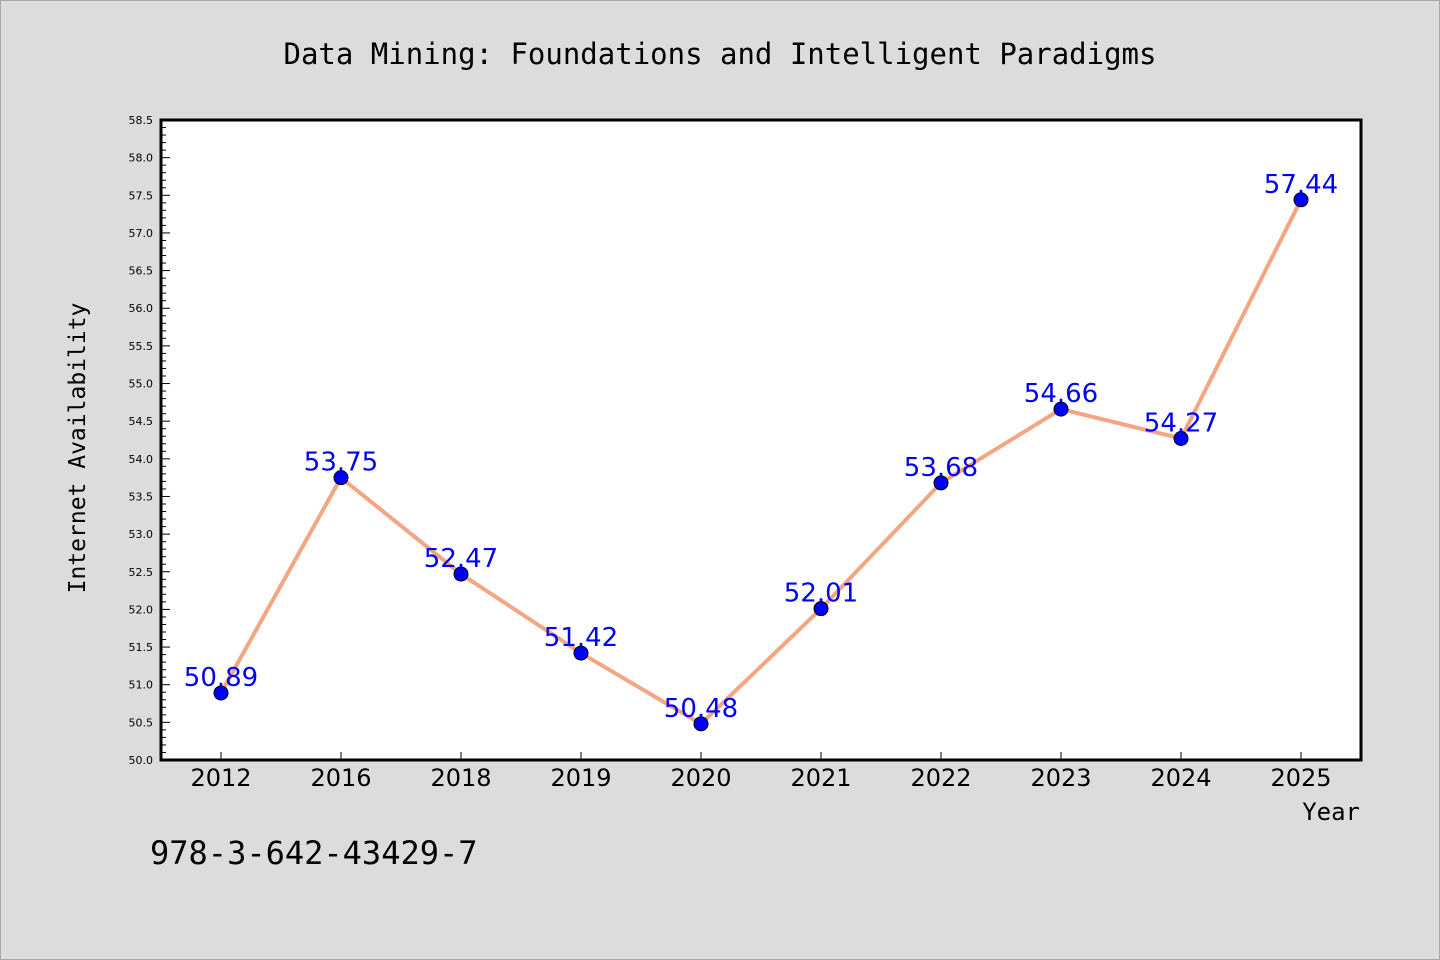  What do you see at coordinates (141, 722) in the screenshot?
I see `y-tick-label: 50.5` at bounding box center [141, 722].